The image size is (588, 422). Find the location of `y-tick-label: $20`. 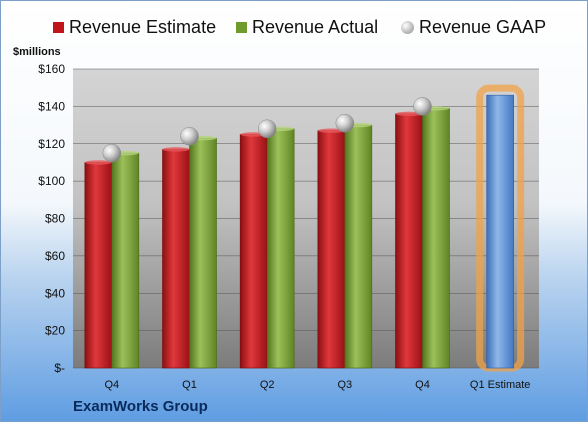

y-tick-label: $20 is located at coordinates (55, 331).